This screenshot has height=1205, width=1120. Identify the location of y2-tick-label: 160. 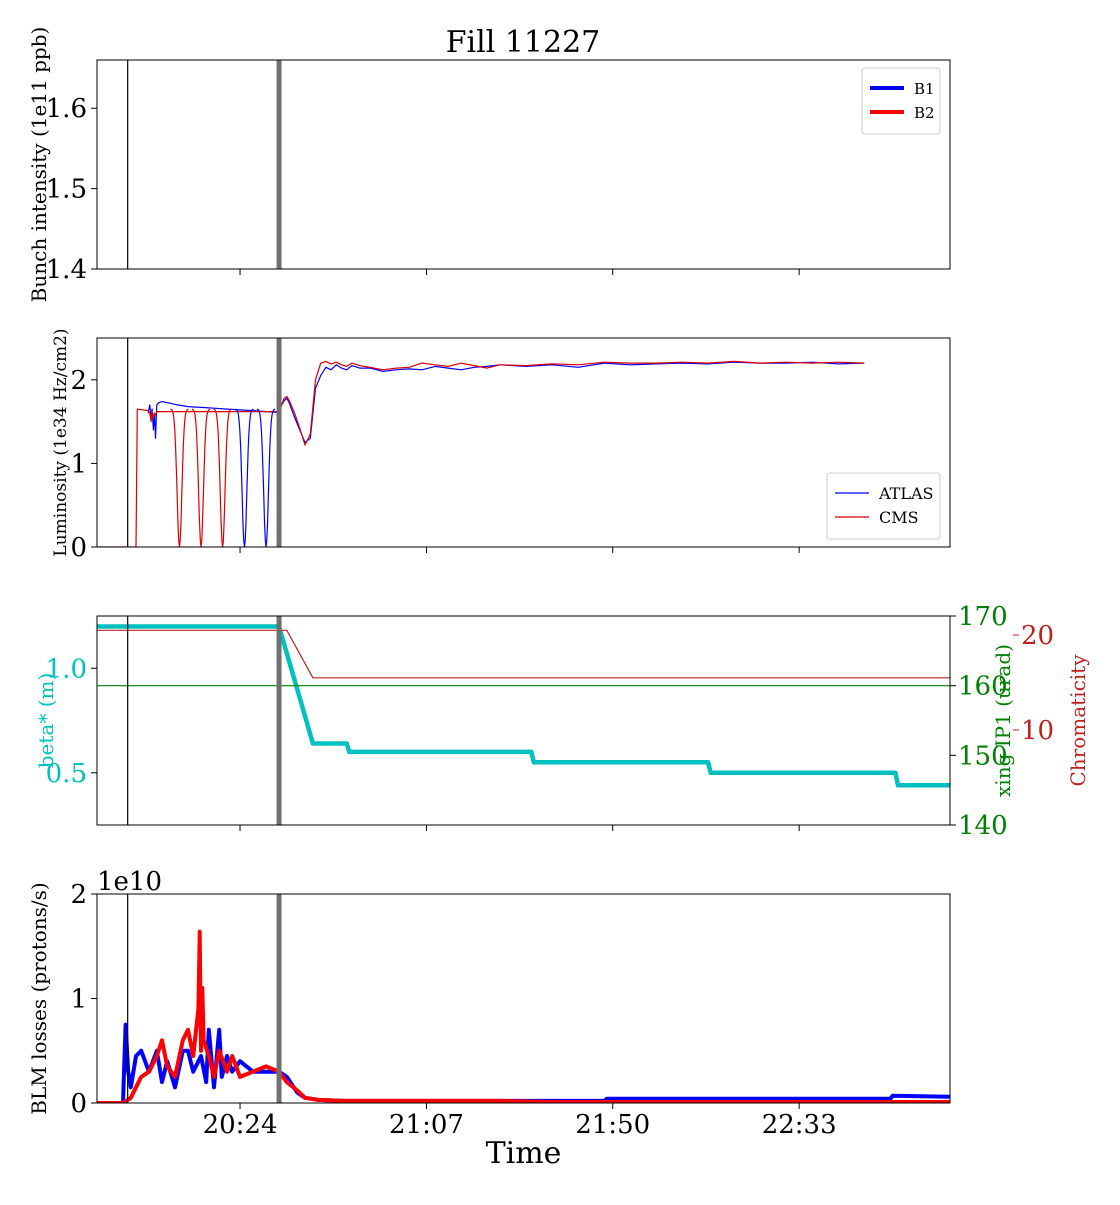
(983, 687).